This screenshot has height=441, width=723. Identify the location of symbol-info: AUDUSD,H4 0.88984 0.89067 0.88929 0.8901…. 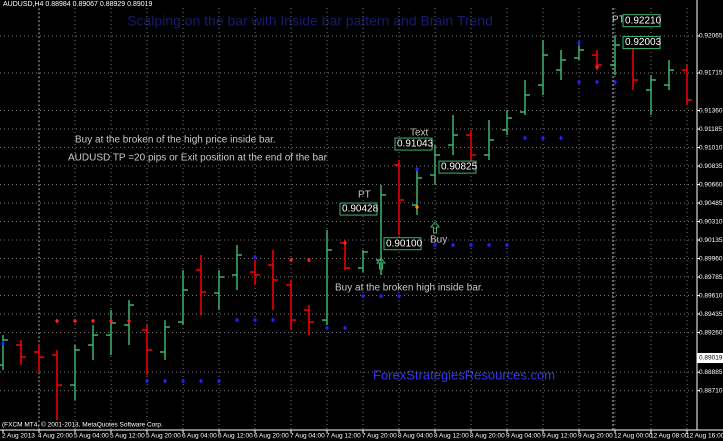
(78, 4).